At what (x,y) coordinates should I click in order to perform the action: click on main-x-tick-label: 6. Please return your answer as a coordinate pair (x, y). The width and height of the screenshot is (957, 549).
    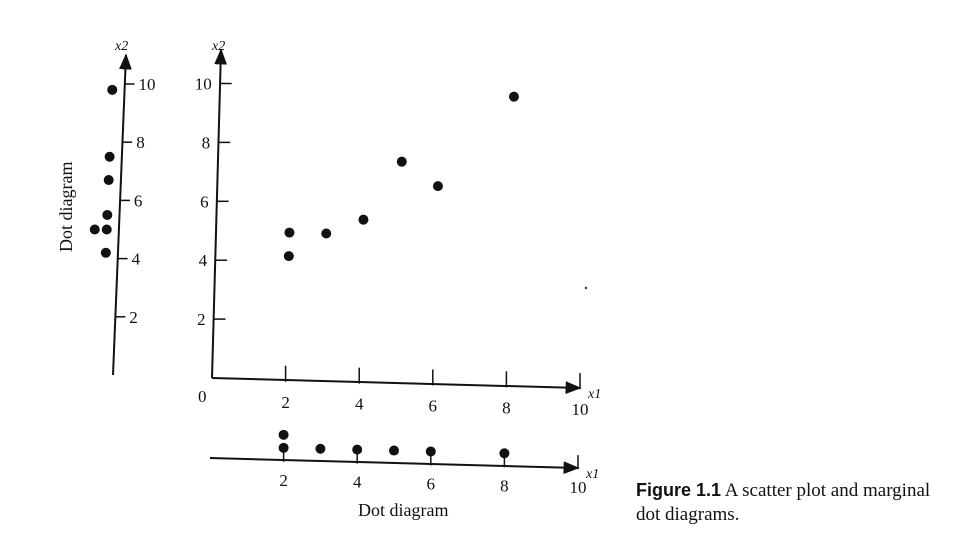
    Looking at the image, I should click on (433, 405).